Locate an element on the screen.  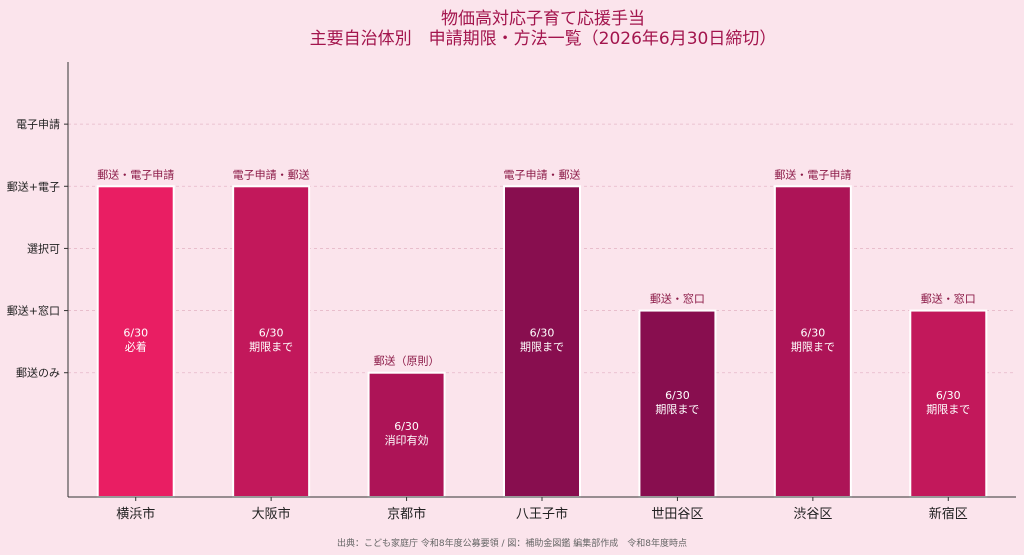
bar-deadline-label: 消印有効 is located at coordinates (407, 440).